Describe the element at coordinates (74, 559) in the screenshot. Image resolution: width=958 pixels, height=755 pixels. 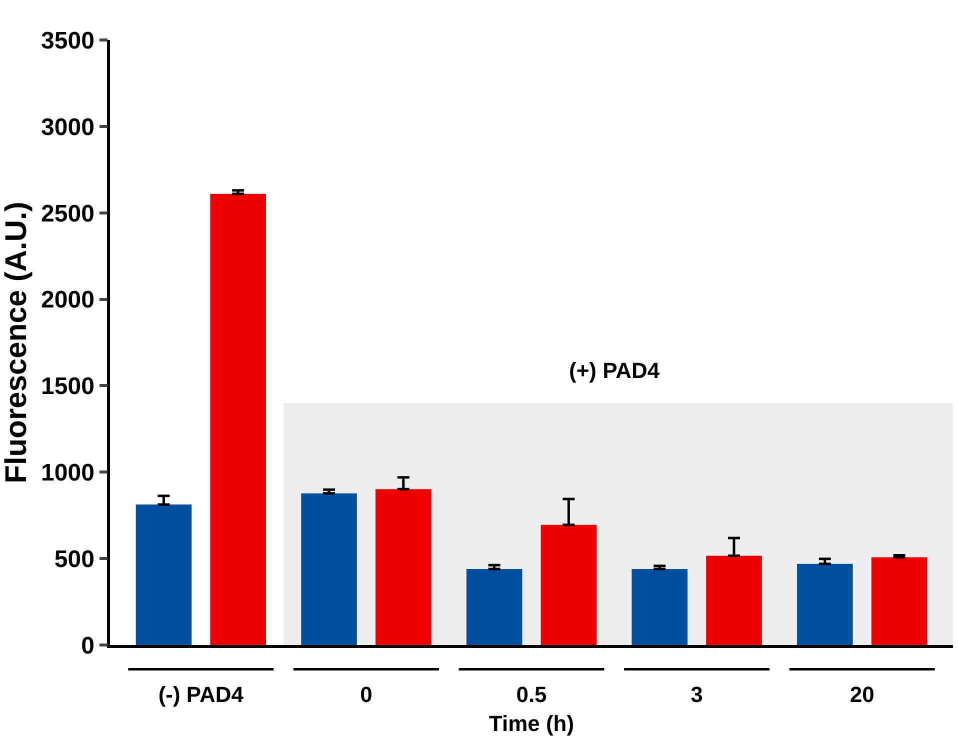
I see `y-tick-label: 500` at that location.